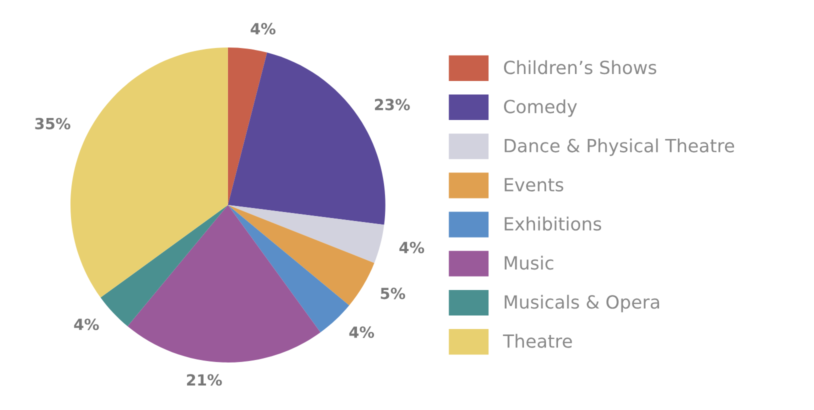 The width and height of the screenshot is (814, 410). Describe the element at coordinates (553, 223) in the screenshot. I see `legend-label: Exhibitions` at that location.